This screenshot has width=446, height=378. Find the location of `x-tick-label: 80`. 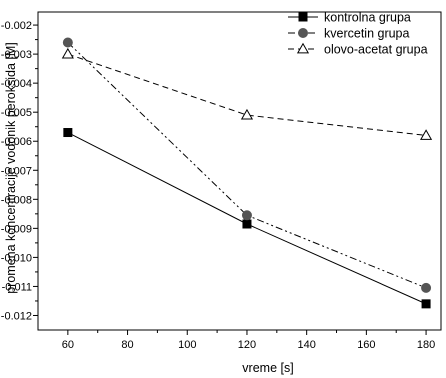

x-tick-label: 80 is located at coordinates (127, 345).